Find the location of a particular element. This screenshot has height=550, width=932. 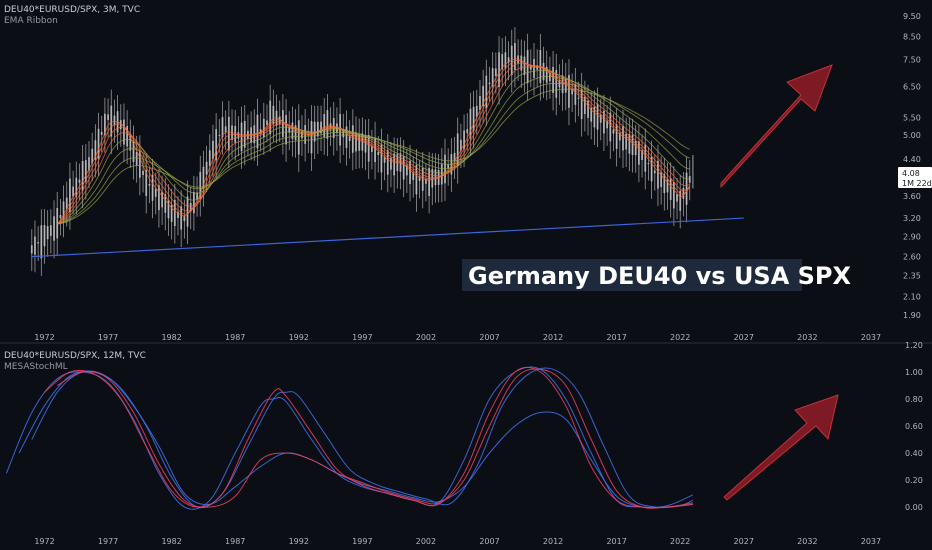

x-tick-label: 2017 is located at coordinates (616, 337).